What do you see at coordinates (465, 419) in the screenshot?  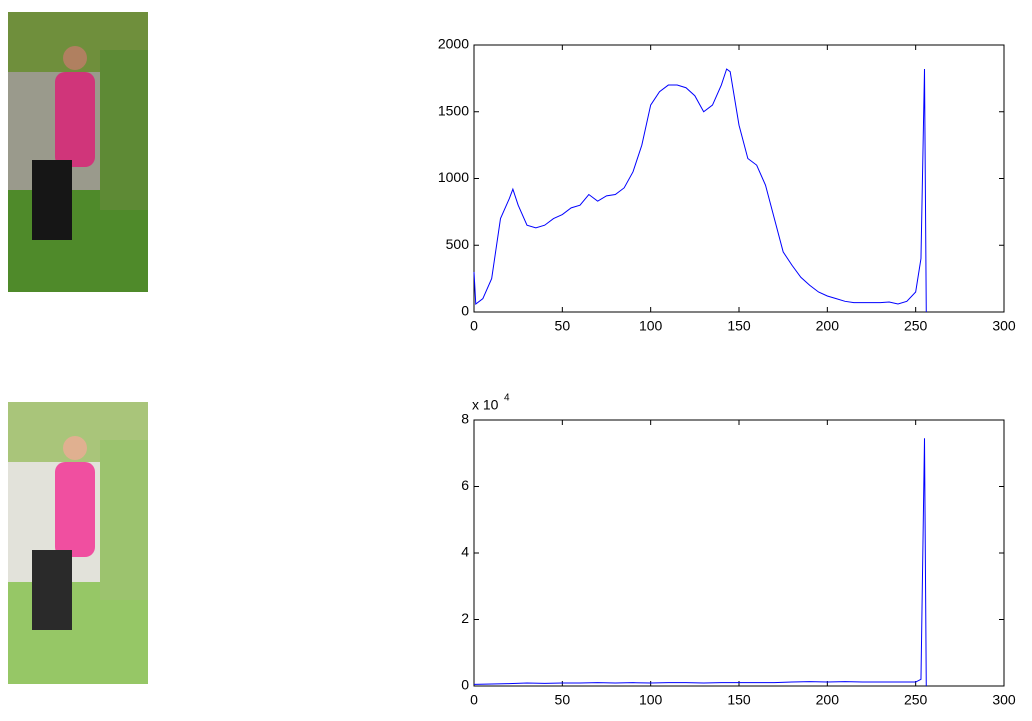 I see `y-tick-label: 8` at bounding box center [465, 419].